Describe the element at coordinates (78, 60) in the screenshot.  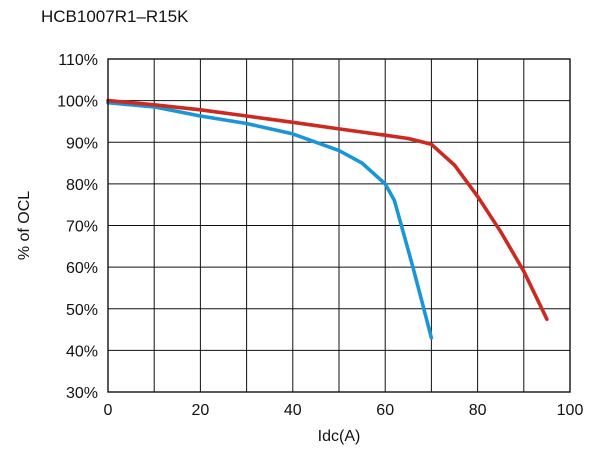
I see `y-tick-label: 110%` at that location.